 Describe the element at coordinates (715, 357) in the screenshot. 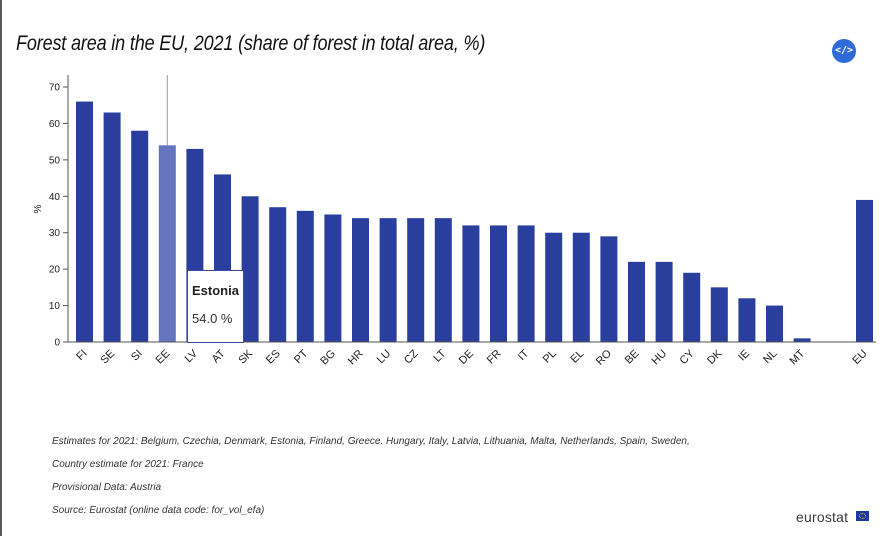

I see `x-tick-label: DK` at that location.